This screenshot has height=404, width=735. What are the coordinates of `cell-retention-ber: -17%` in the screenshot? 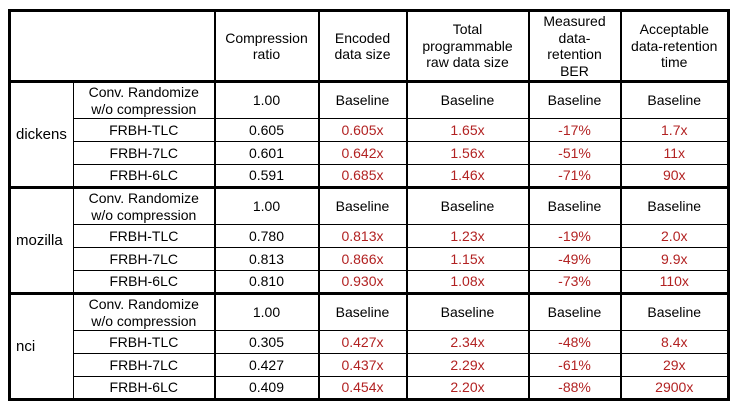 It's located at (574, 130).